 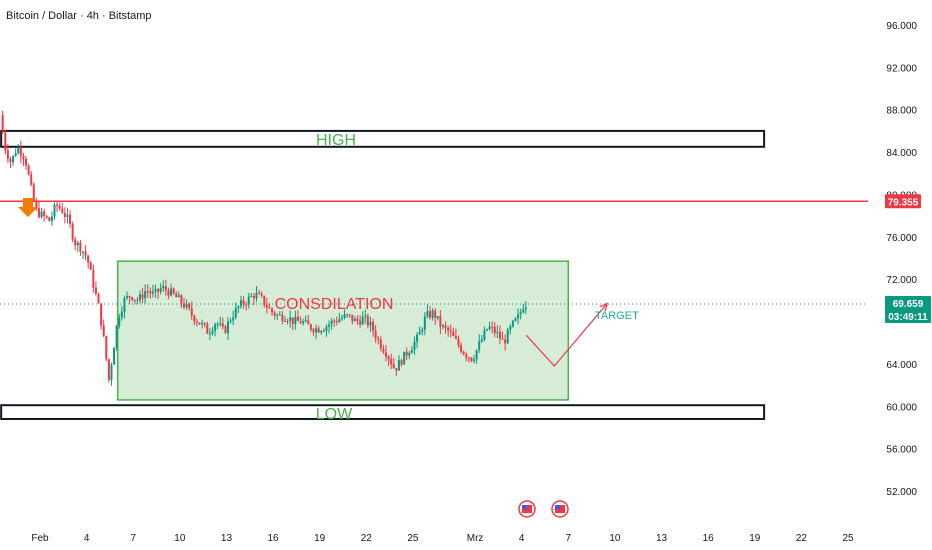 I want to click on zone-low, so click(x=383, y=412).